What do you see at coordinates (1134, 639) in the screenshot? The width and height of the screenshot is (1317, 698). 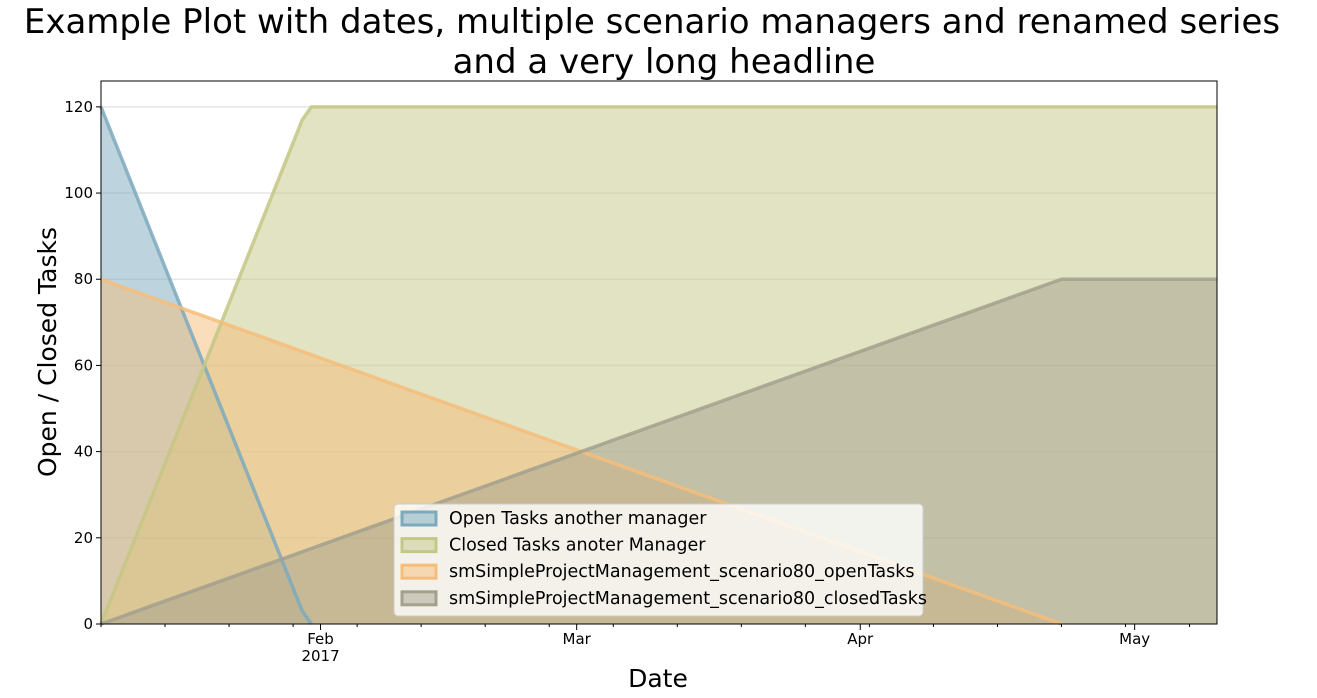 I see `x-tick-label-may: May` at bounding box center [1134, 639].